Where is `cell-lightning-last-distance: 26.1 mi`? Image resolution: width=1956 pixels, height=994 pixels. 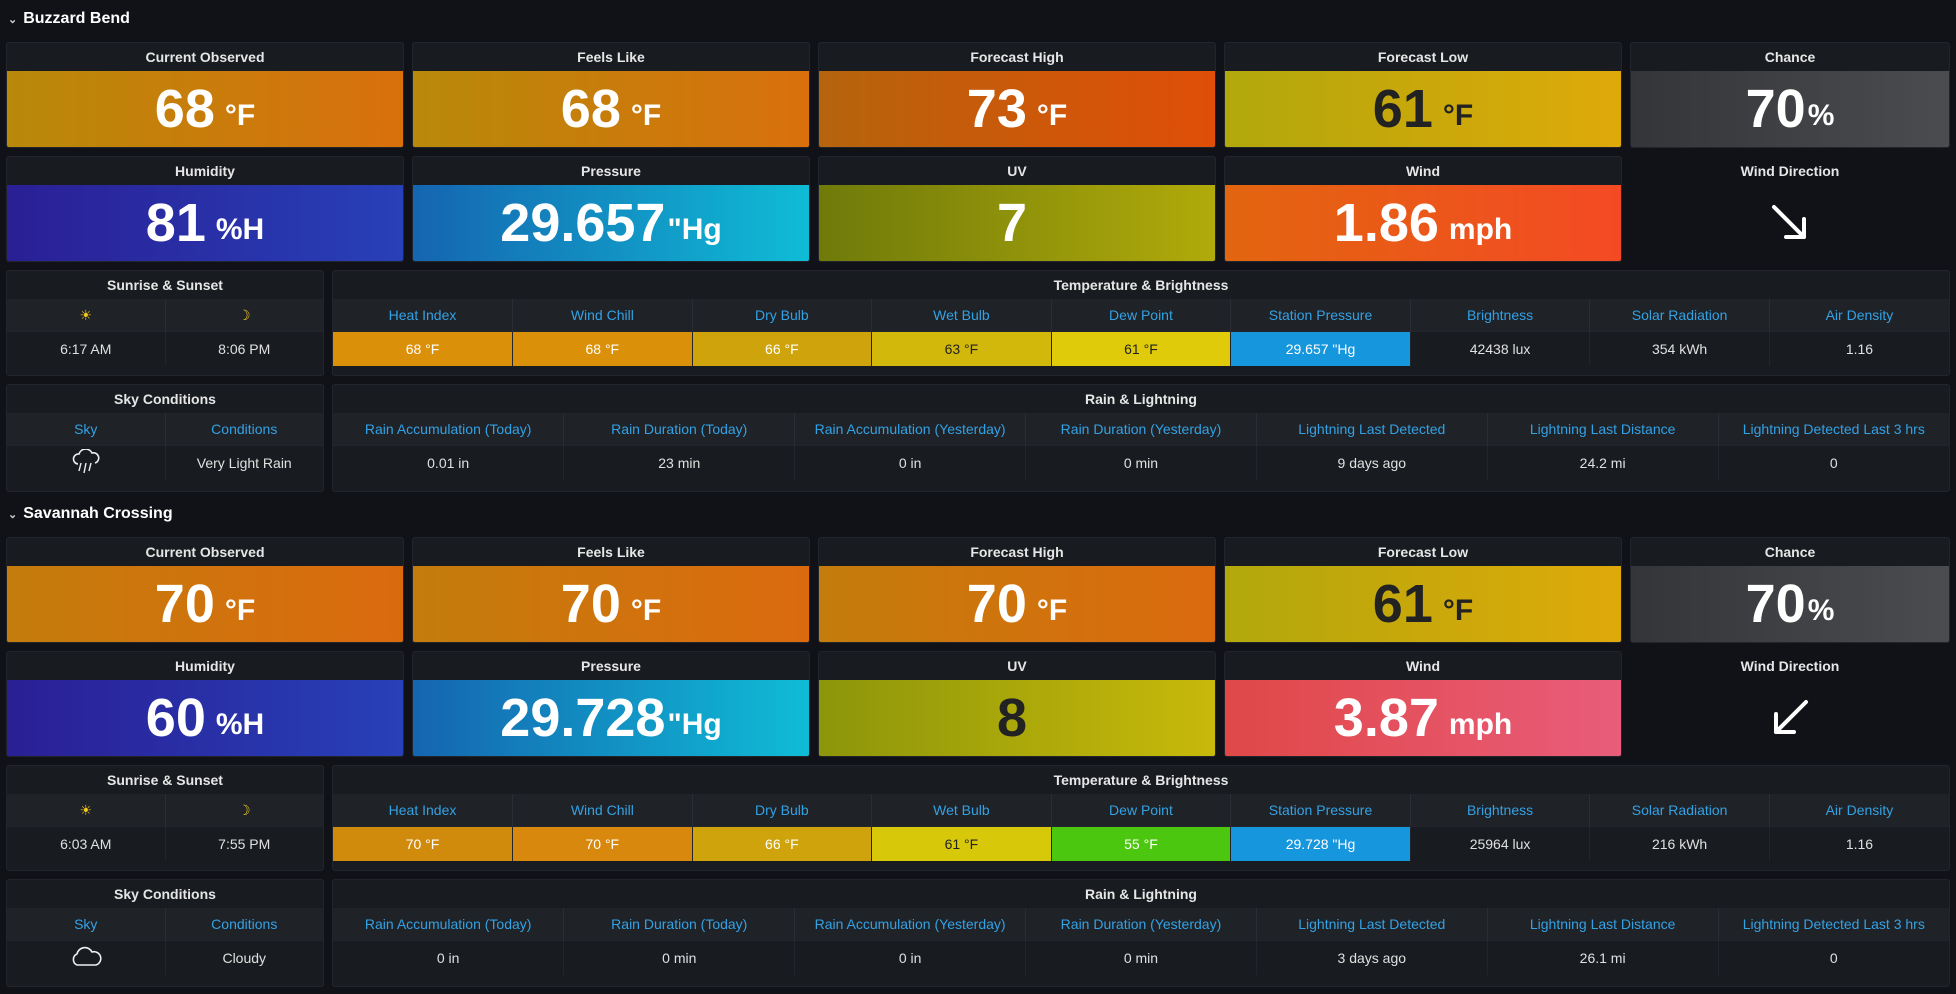
cell-lightning-last-distance: 26.1 mi is located at coordinates (1603, 957).